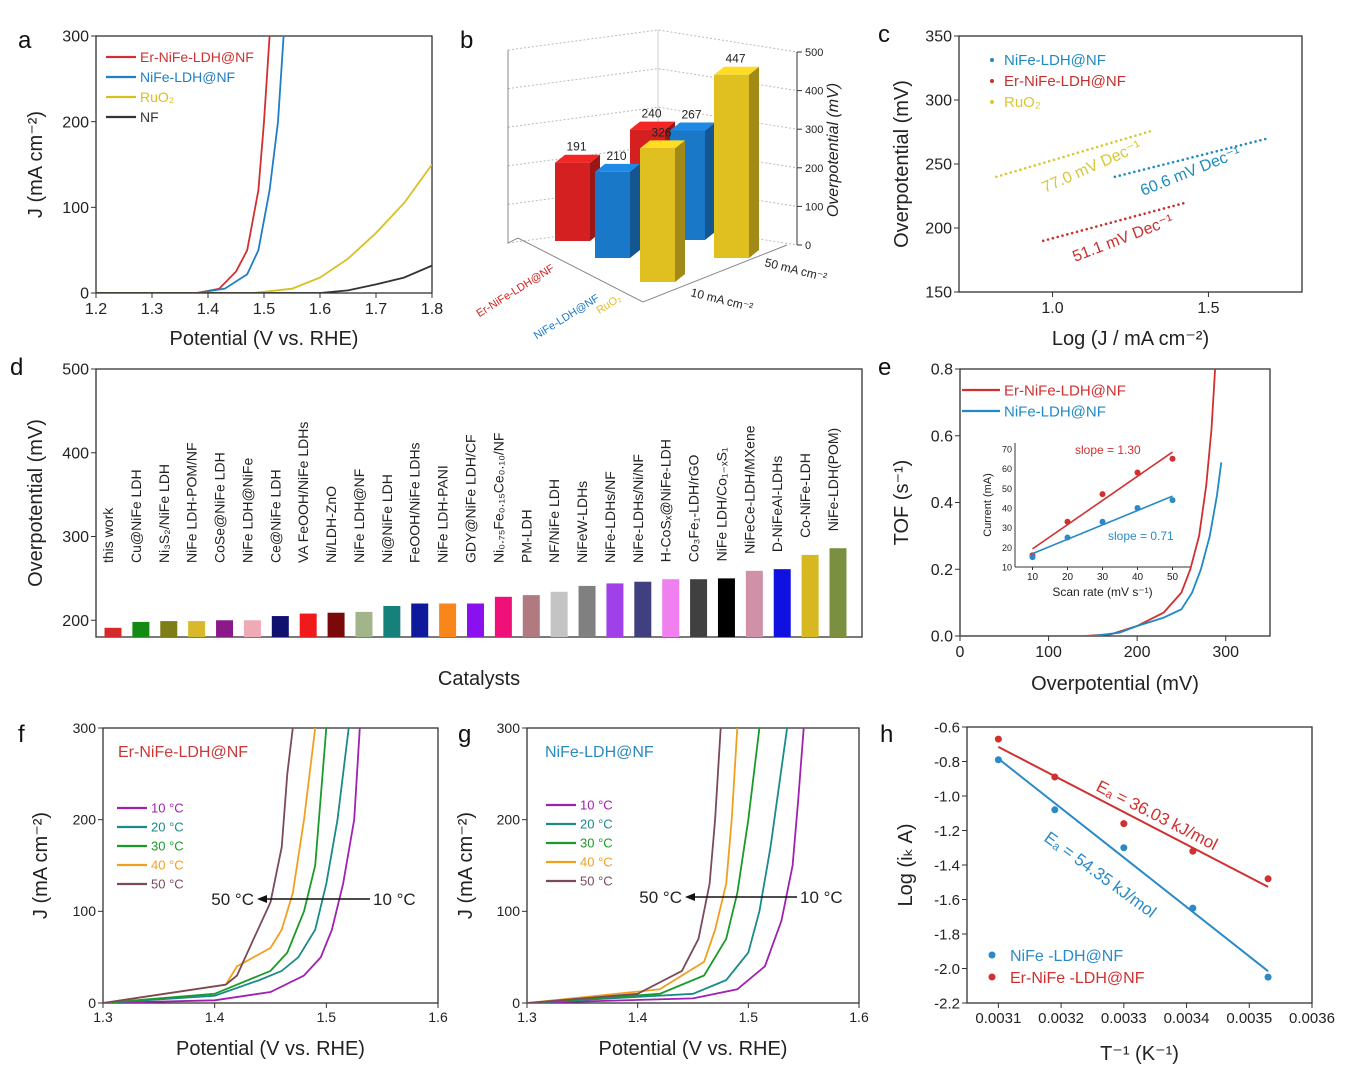 The image size is (1354, 1080). I want to click on chart-title: Er-NiFe-LDH@NF, so click(183, 752).